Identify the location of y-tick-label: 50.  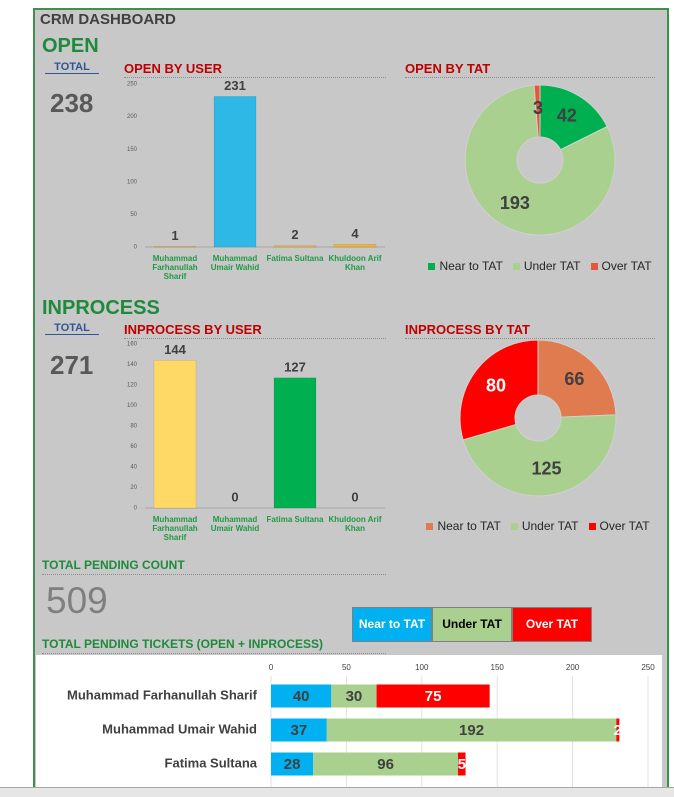
(133, 215).